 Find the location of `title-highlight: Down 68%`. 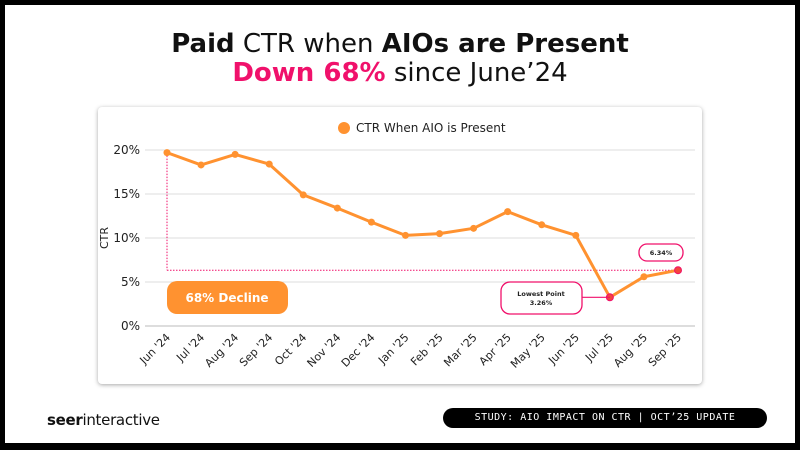

title-highlight: Down 68% is located at coordinates (309, 73).